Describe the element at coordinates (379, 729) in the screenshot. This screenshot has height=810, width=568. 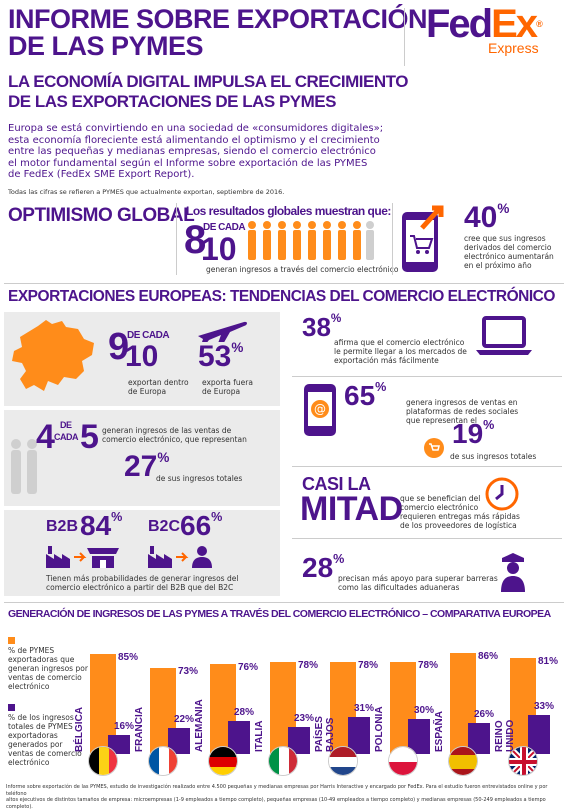
I see `country-label-5: POLONIA` at that location.